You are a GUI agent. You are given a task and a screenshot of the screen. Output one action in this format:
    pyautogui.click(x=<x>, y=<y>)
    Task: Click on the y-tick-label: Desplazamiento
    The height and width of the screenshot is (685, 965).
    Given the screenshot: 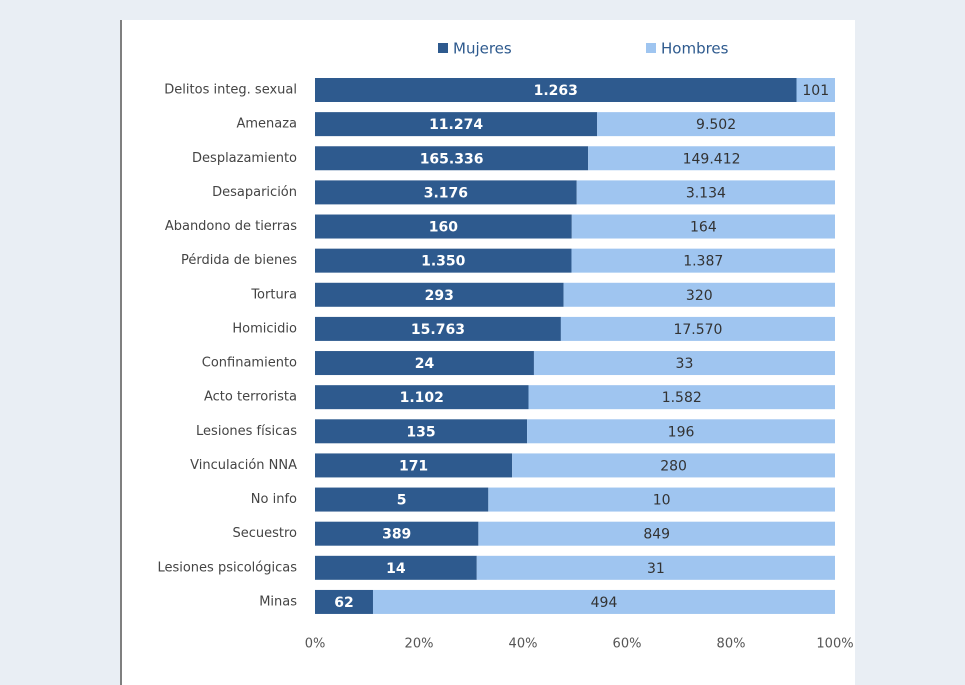 What is the action you would take?
    pyautogui.click(x=244, y=158)
    